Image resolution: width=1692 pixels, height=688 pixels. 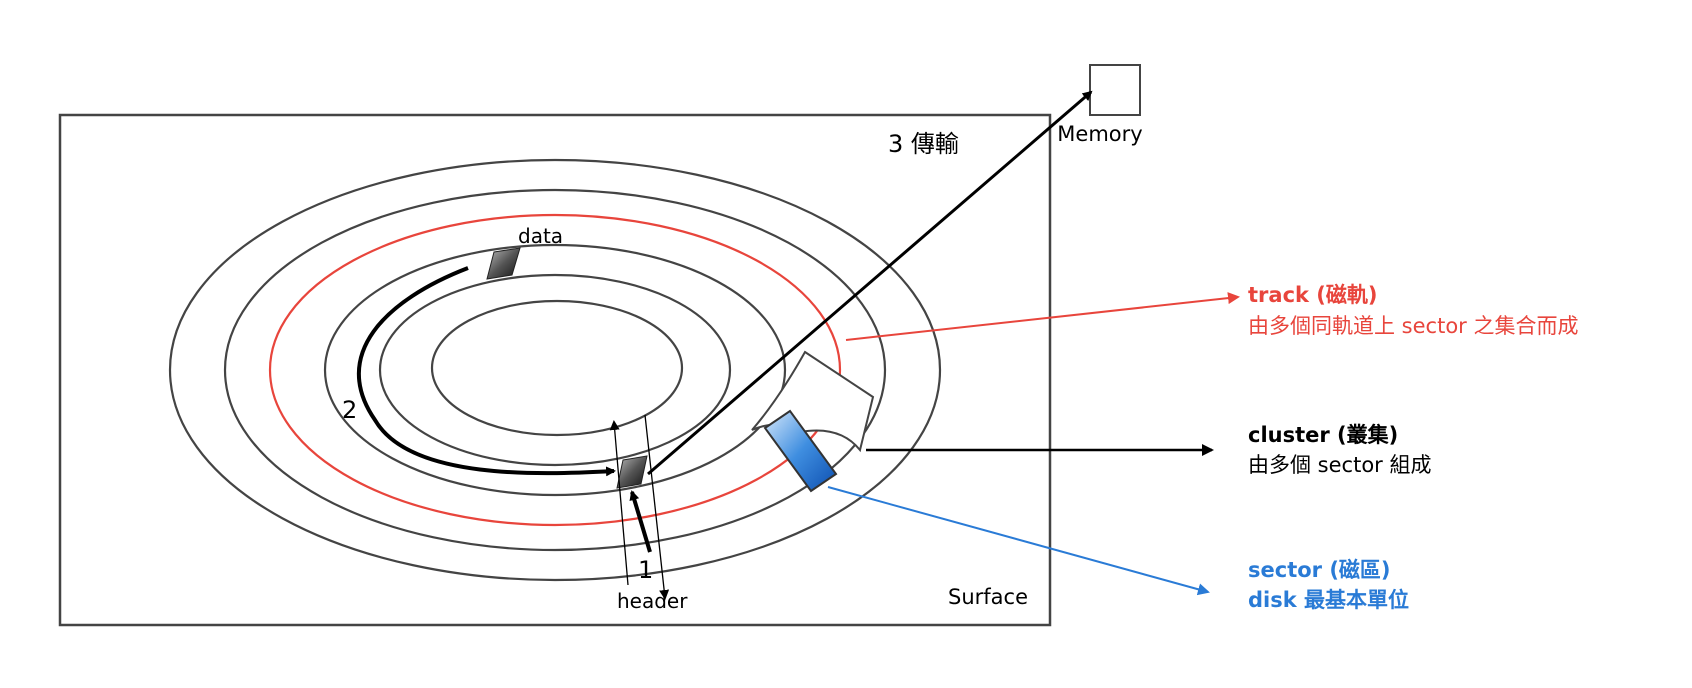 I want to click on data-block, so click(x=503, y=263).